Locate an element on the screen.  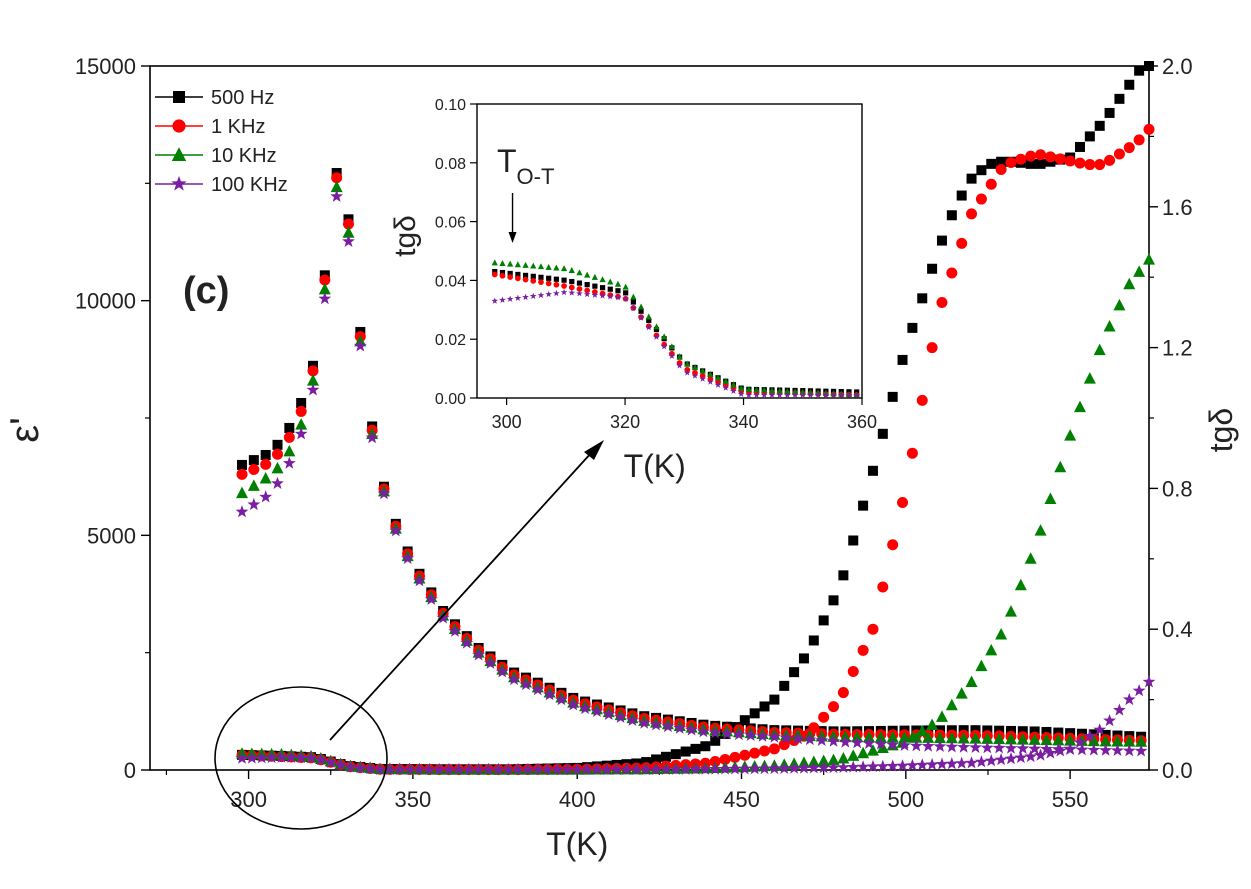
panel-label: (c) is located at coordinates (206, 291).